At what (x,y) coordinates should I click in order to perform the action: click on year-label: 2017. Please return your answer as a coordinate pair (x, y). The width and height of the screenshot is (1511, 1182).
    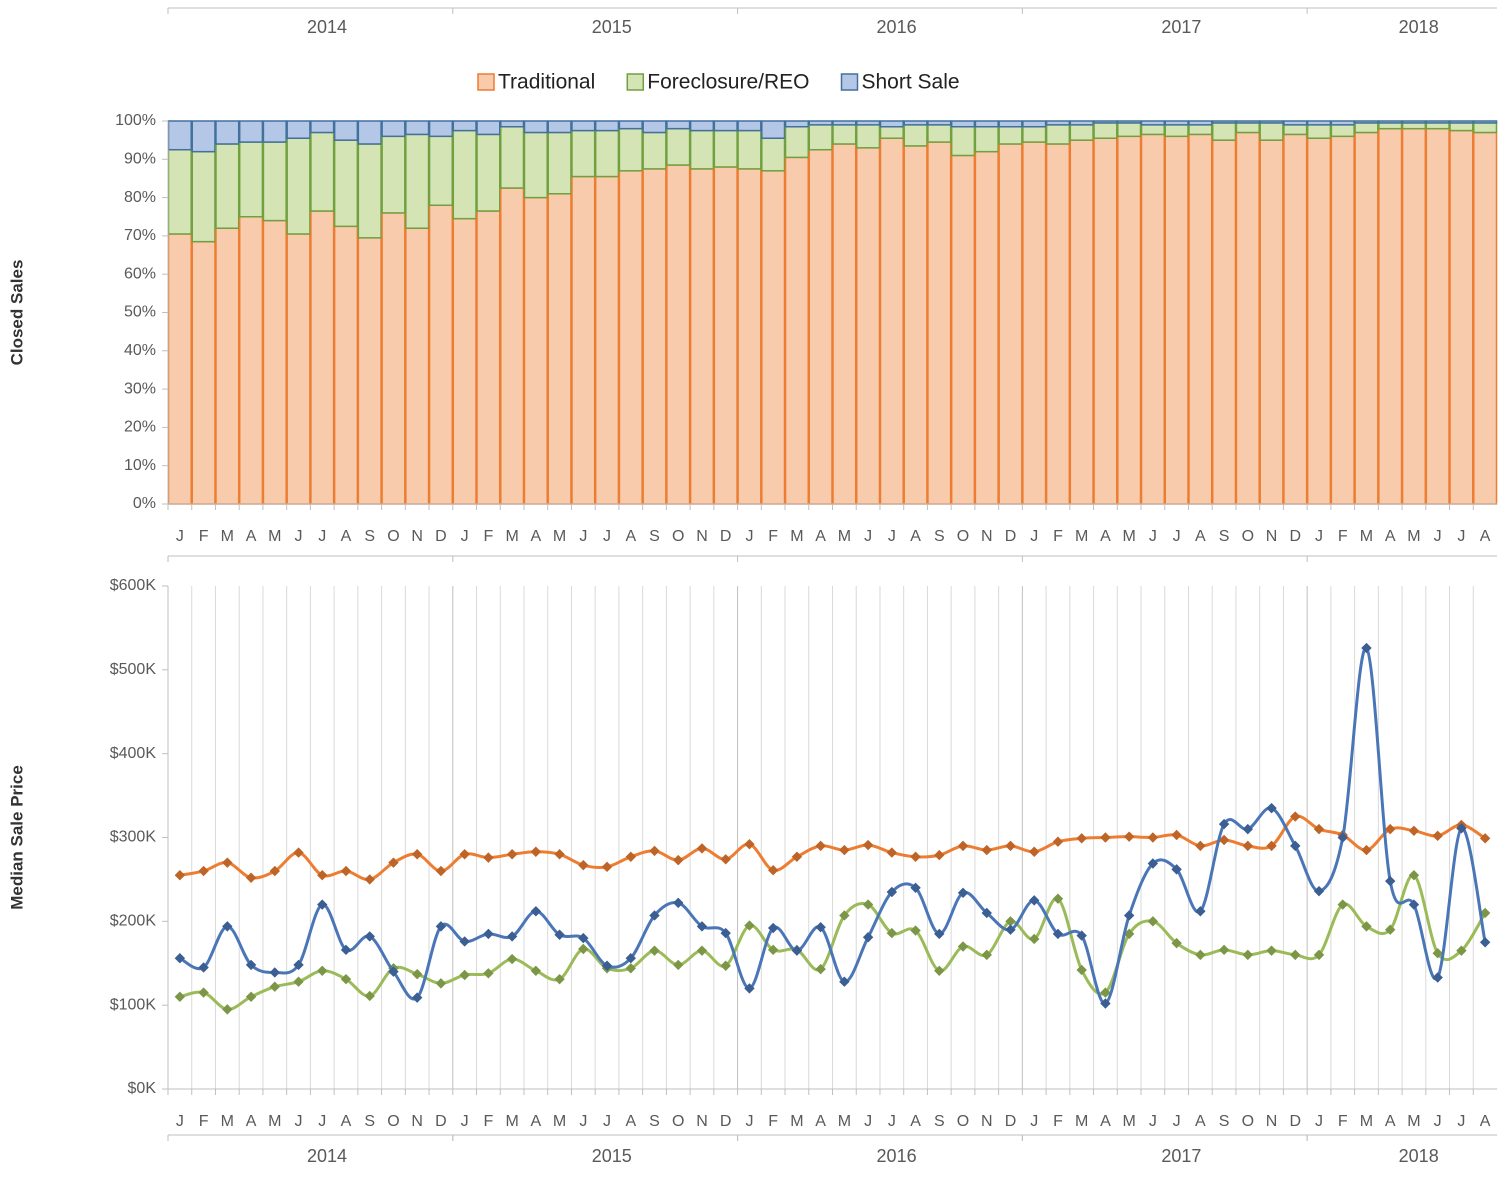
    Looking at the image, I should click on (1181, 1156).